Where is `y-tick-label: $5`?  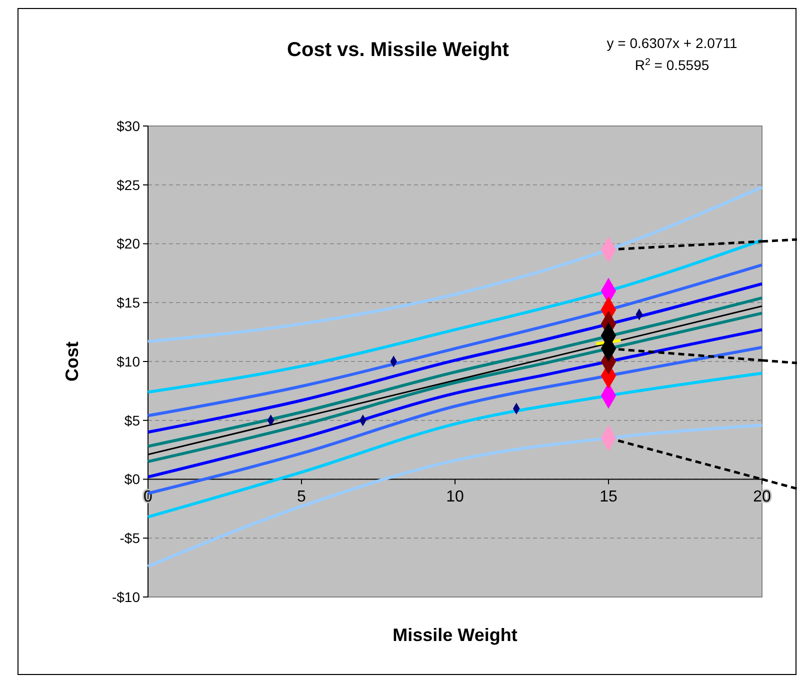 y-tick-label: $5 is located at coordinates (132, 420).